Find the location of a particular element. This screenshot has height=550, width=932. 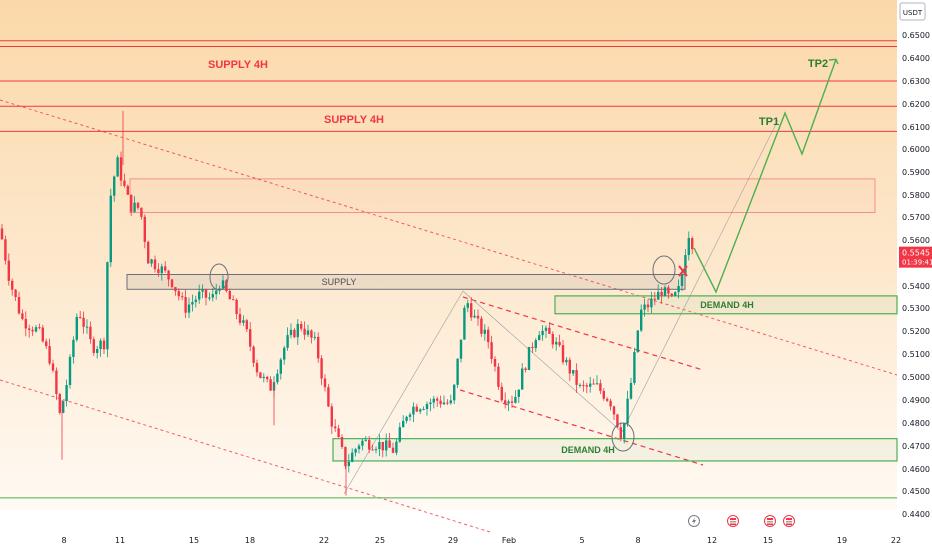

price-tick-label: 0.5800 is located at coordinates (916, 195).